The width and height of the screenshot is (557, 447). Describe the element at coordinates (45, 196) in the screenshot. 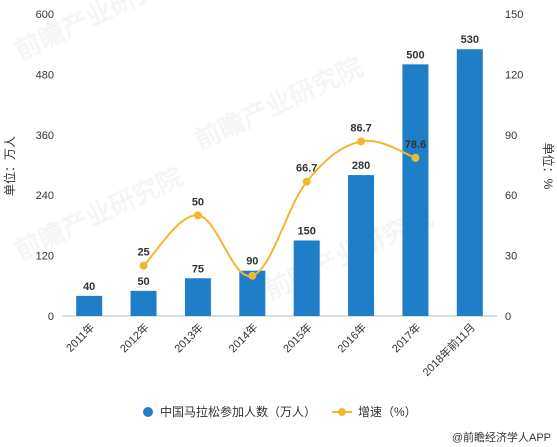

I see `left-tick-label: 240` at that location.